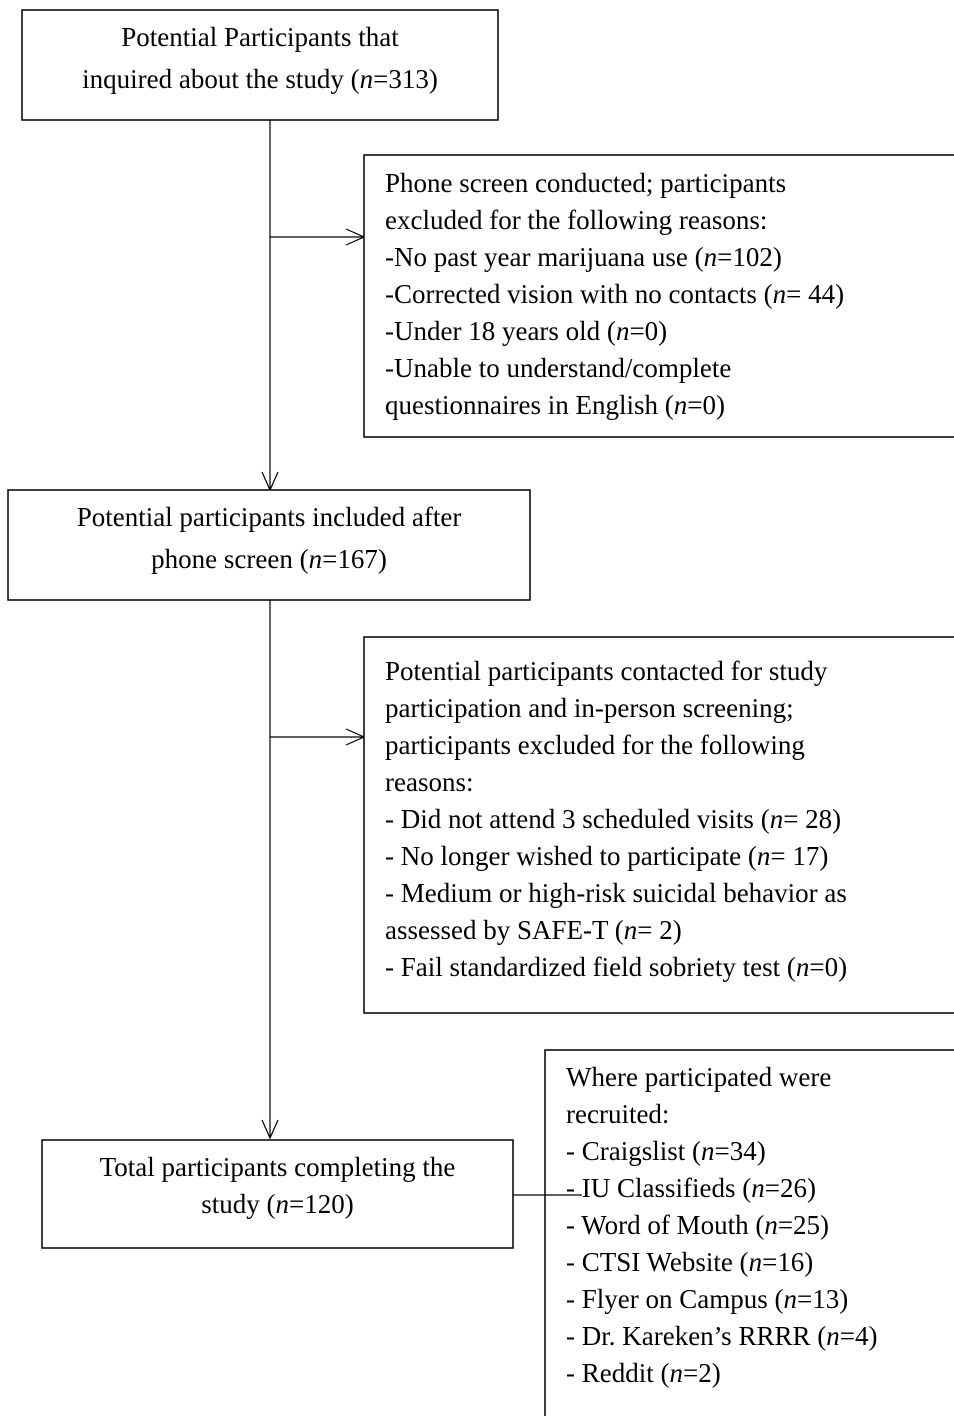  What do you see at coordinates (633, 1151) in the screenshot?
I see `text-segment: - Craigslist (` at bounding box center [633, 1151].